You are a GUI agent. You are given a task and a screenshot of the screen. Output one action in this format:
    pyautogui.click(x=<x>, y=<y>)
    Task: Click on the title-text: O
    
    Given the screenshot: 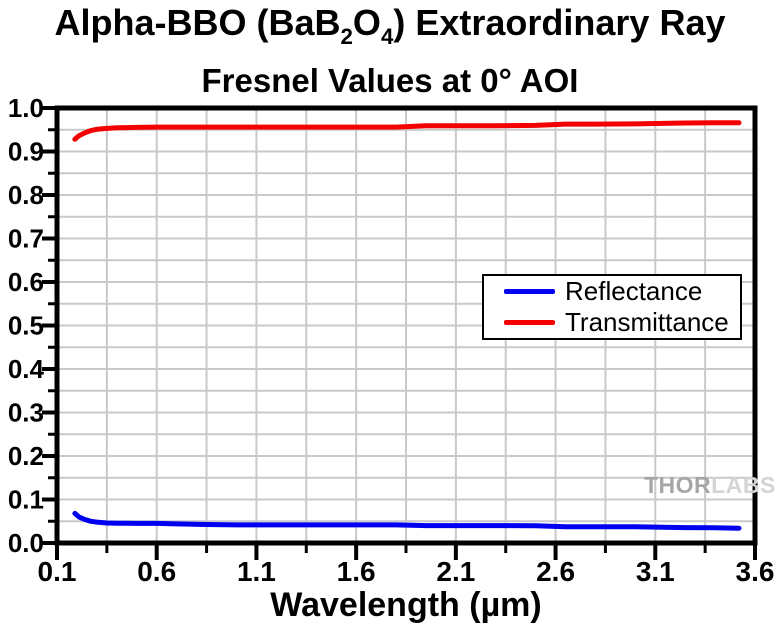 What is the action you would take?
    pyautogui.click(x=366, y=22)
    